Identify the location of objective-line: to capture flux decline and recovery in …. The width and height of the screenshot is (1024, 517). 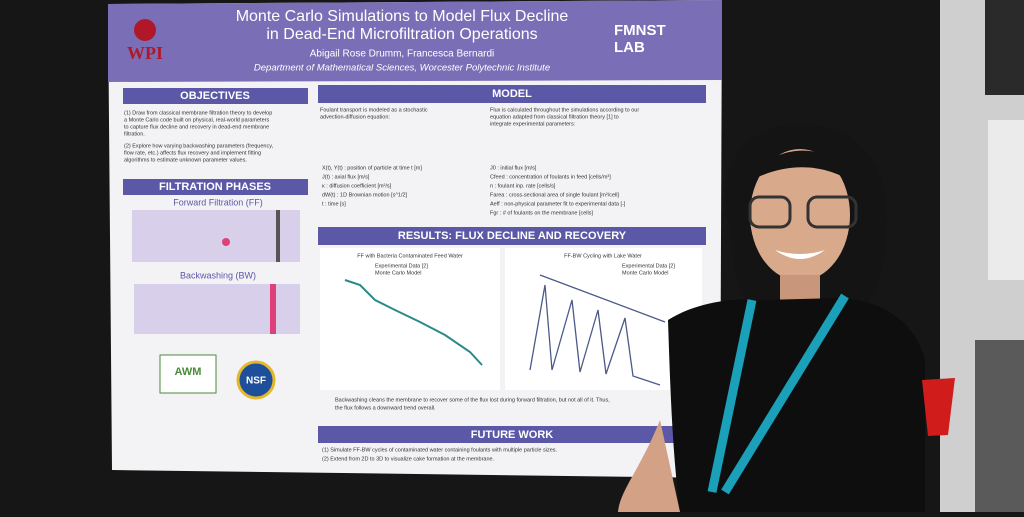
(196, 127).